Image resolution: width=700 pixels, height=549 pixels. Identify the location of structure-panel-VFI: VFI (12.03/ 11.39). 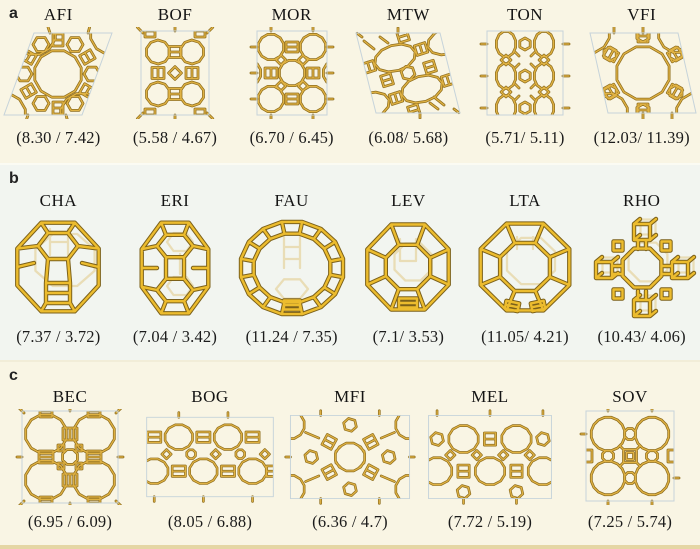
(641, 83).